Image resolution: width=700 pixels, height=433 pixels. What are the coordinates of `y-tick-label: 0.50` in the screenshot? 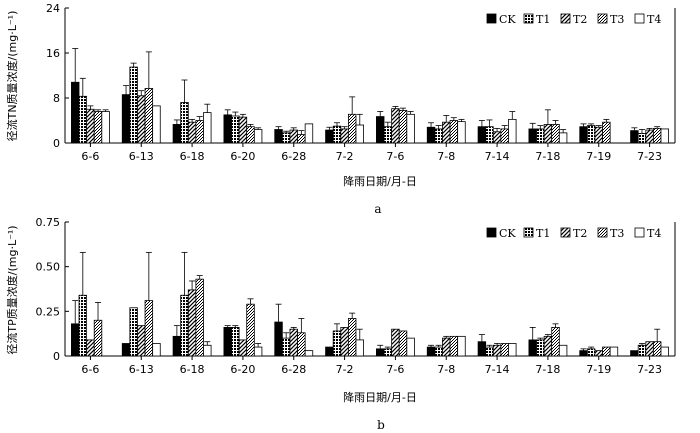 It's located at (48, 267).